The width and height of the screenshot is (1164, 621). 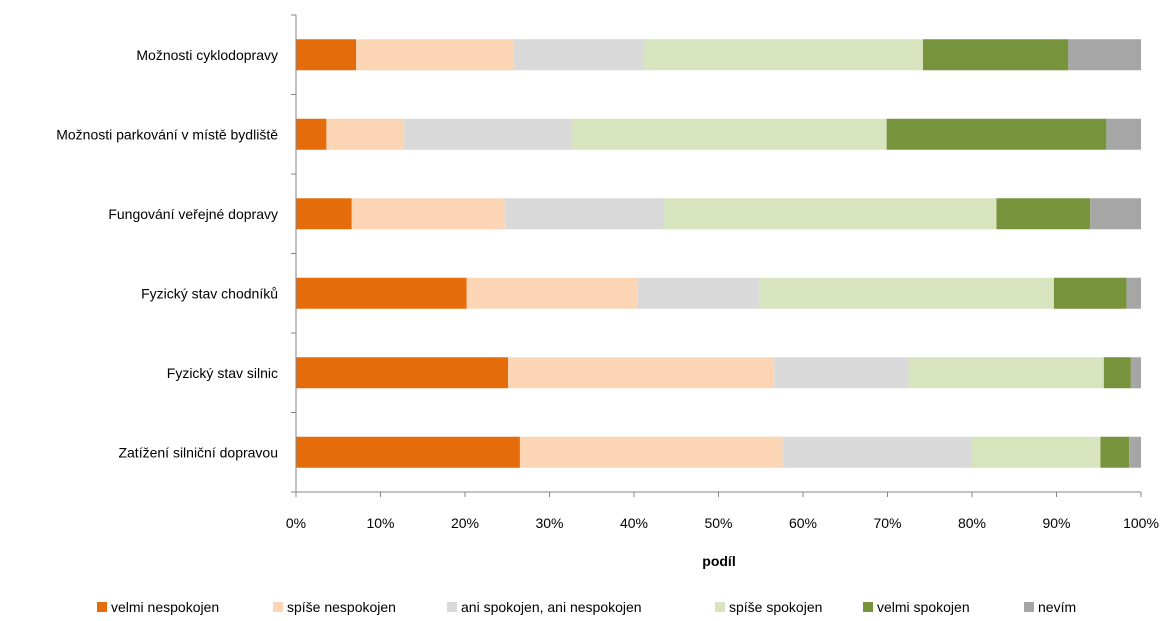 What do you see at coordinates (923, 607) in the screenshot?
I see `legend-label: velmi spokojen` at bounding box center [923, 607].